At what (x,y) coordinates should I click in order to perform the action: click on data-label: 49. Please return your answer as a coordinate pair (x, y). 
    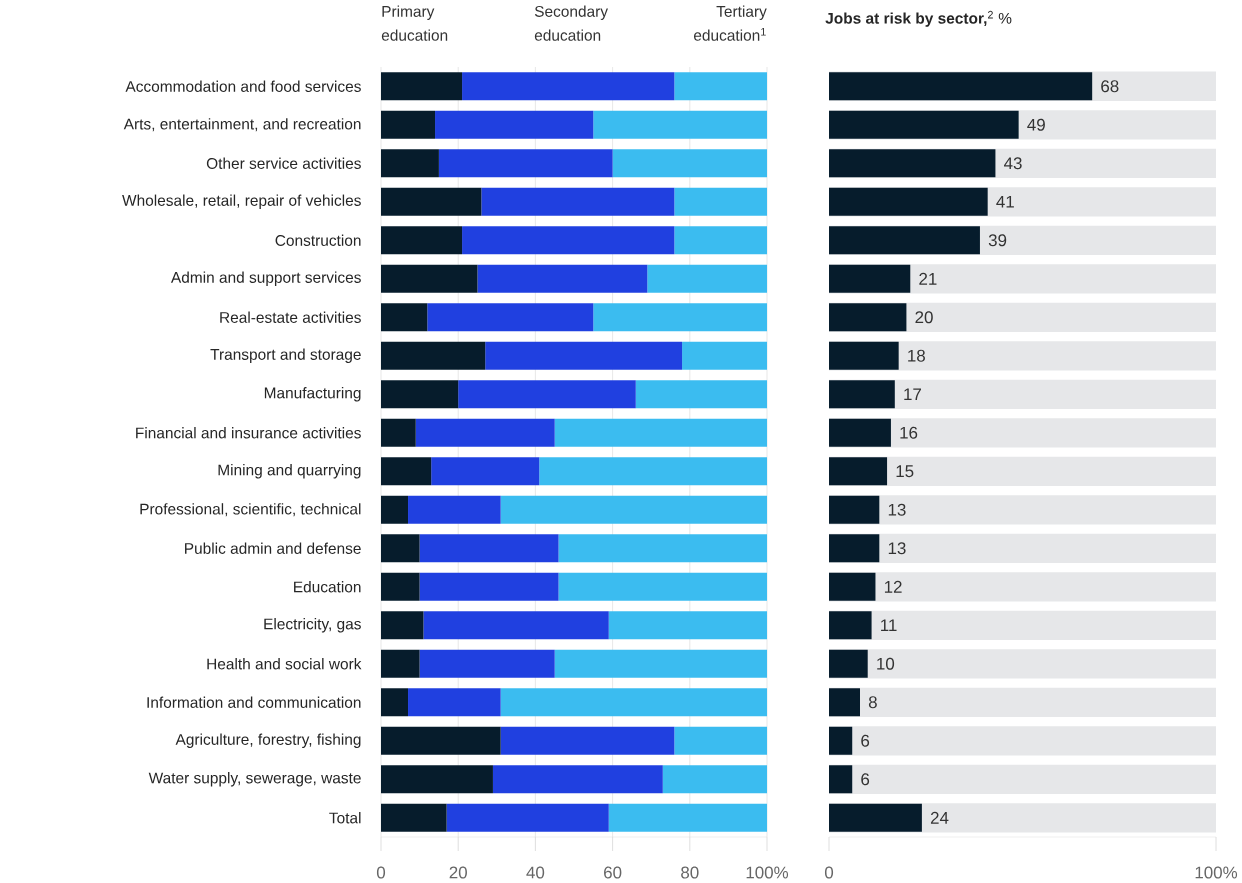
    Looking at the image, I should click on (1036, 124).